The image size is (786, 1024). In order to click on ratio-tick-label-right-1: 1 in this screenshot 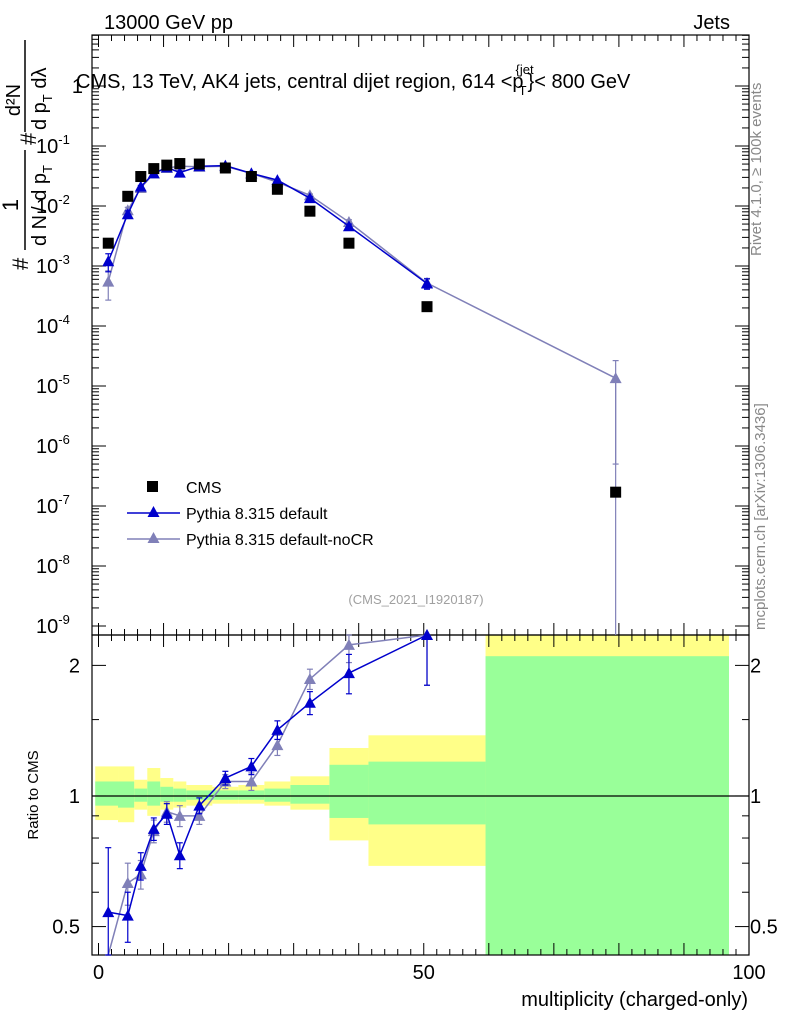, I will do `click(755, 797)`.